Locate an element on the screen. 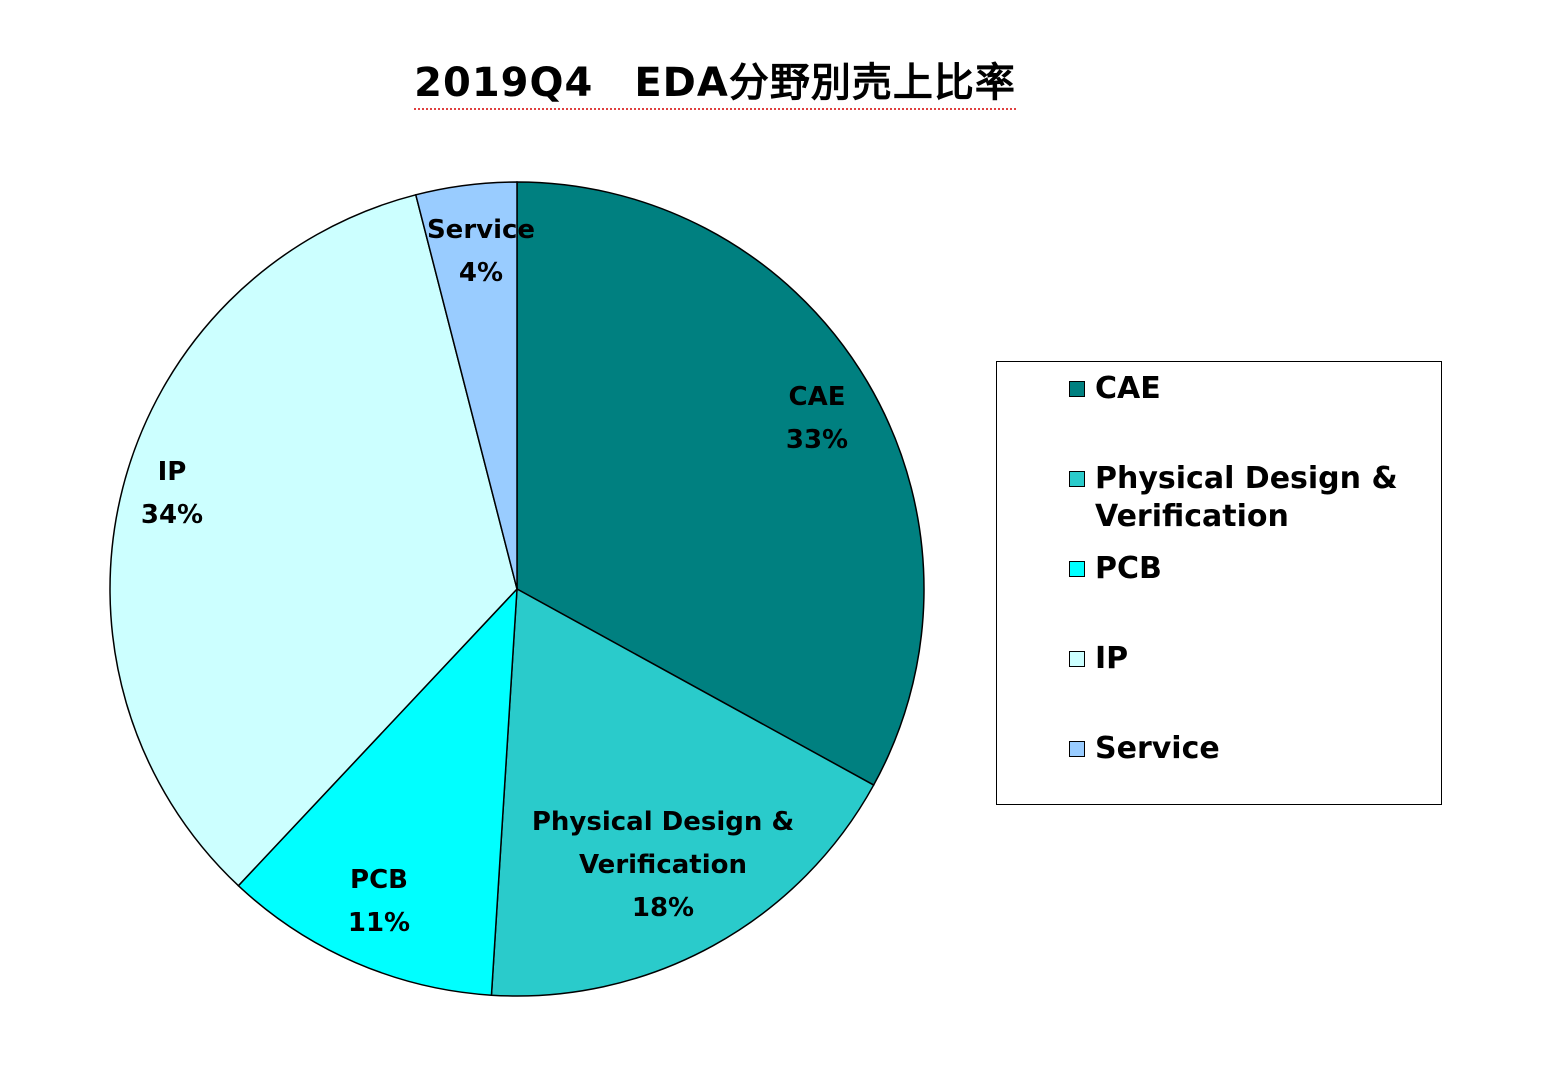 The width and height of the screenshot is (1556, 1068). slice-percent: 4% is located at coordinates (481, 273).